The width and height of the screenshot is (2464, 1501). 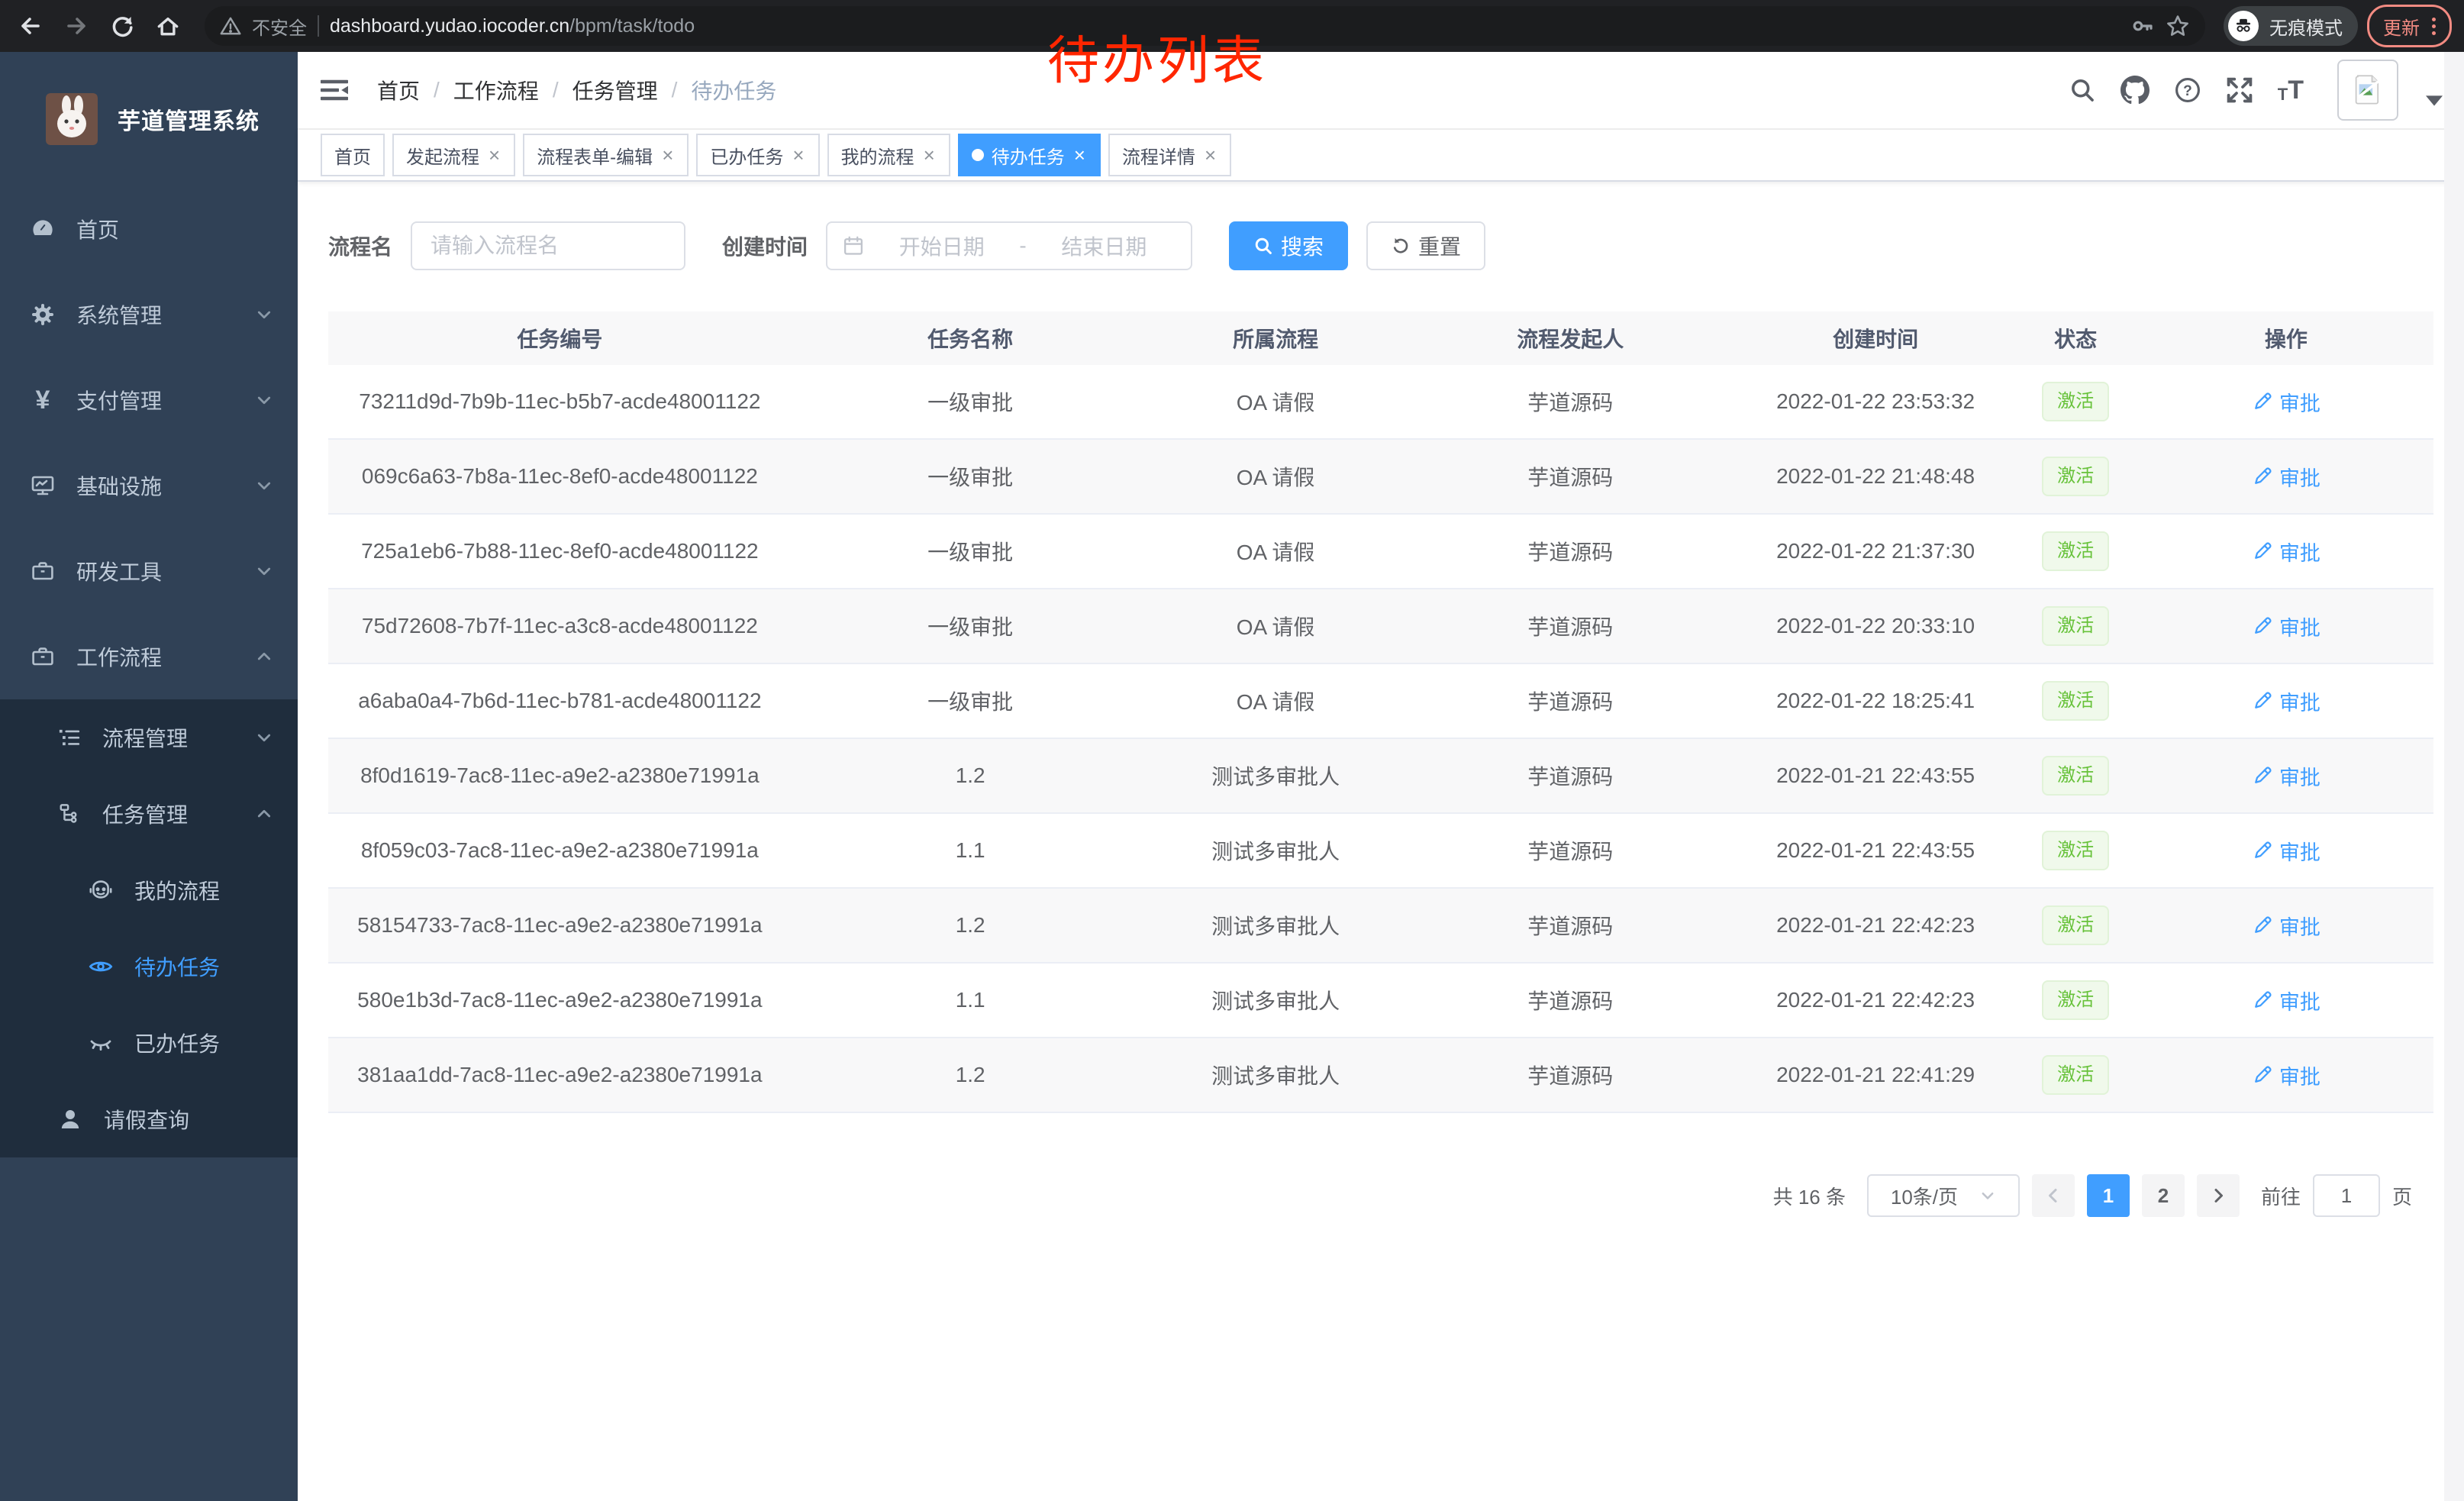 I want to click on forward-icon, so click(x=77, y=26).